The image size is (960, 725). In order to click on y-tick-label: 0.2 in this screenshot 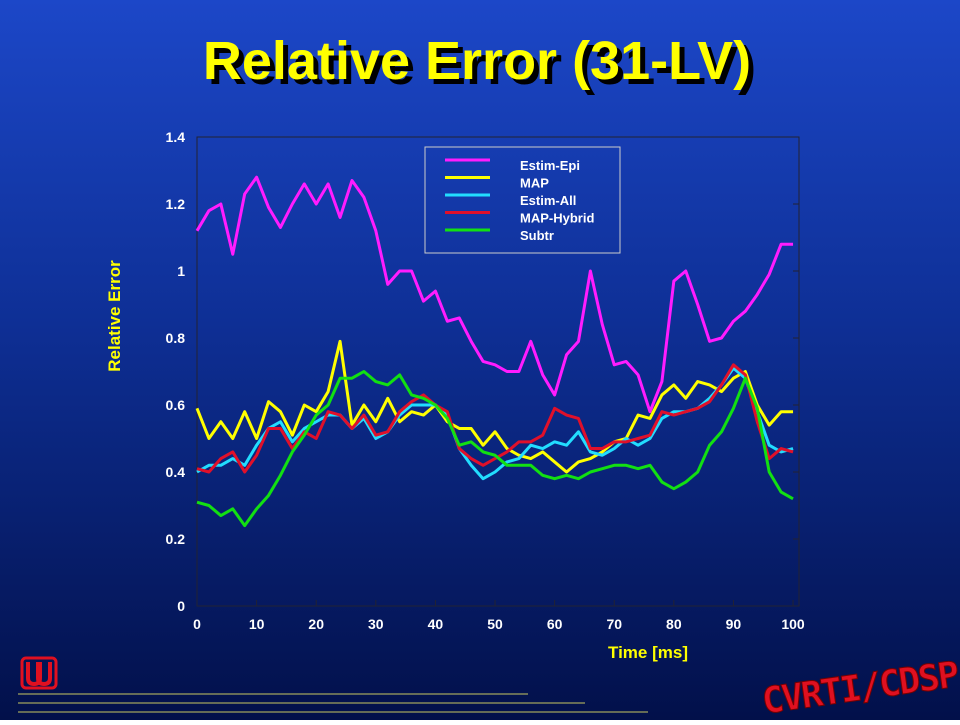, I will do `click(176, 539)`.